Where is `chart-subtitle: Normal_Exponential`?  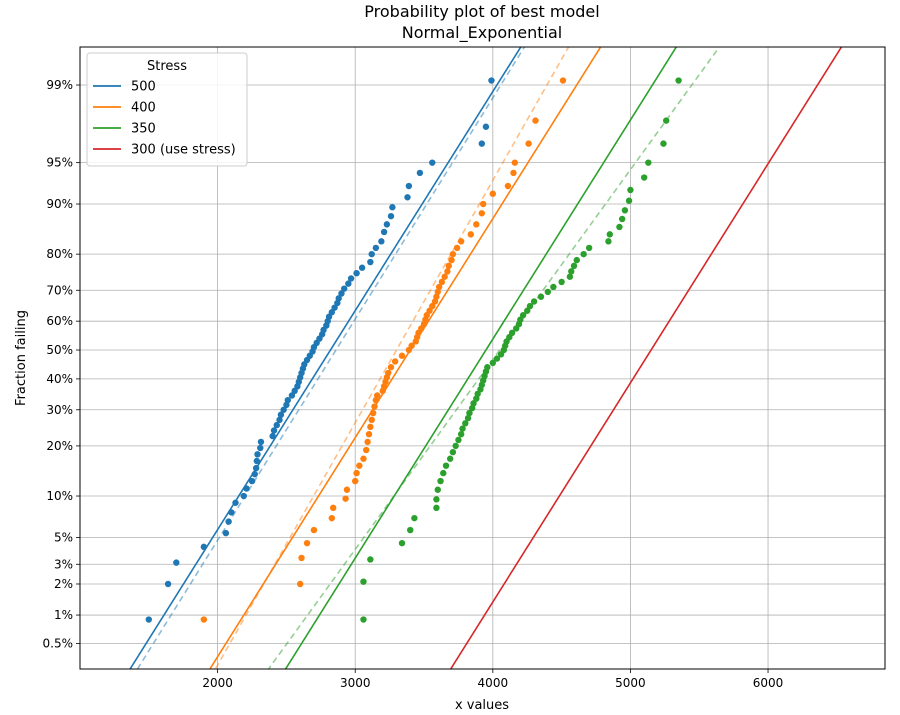
chart-subtitle: Normal_Exponential is located at coordinates (482, 33).